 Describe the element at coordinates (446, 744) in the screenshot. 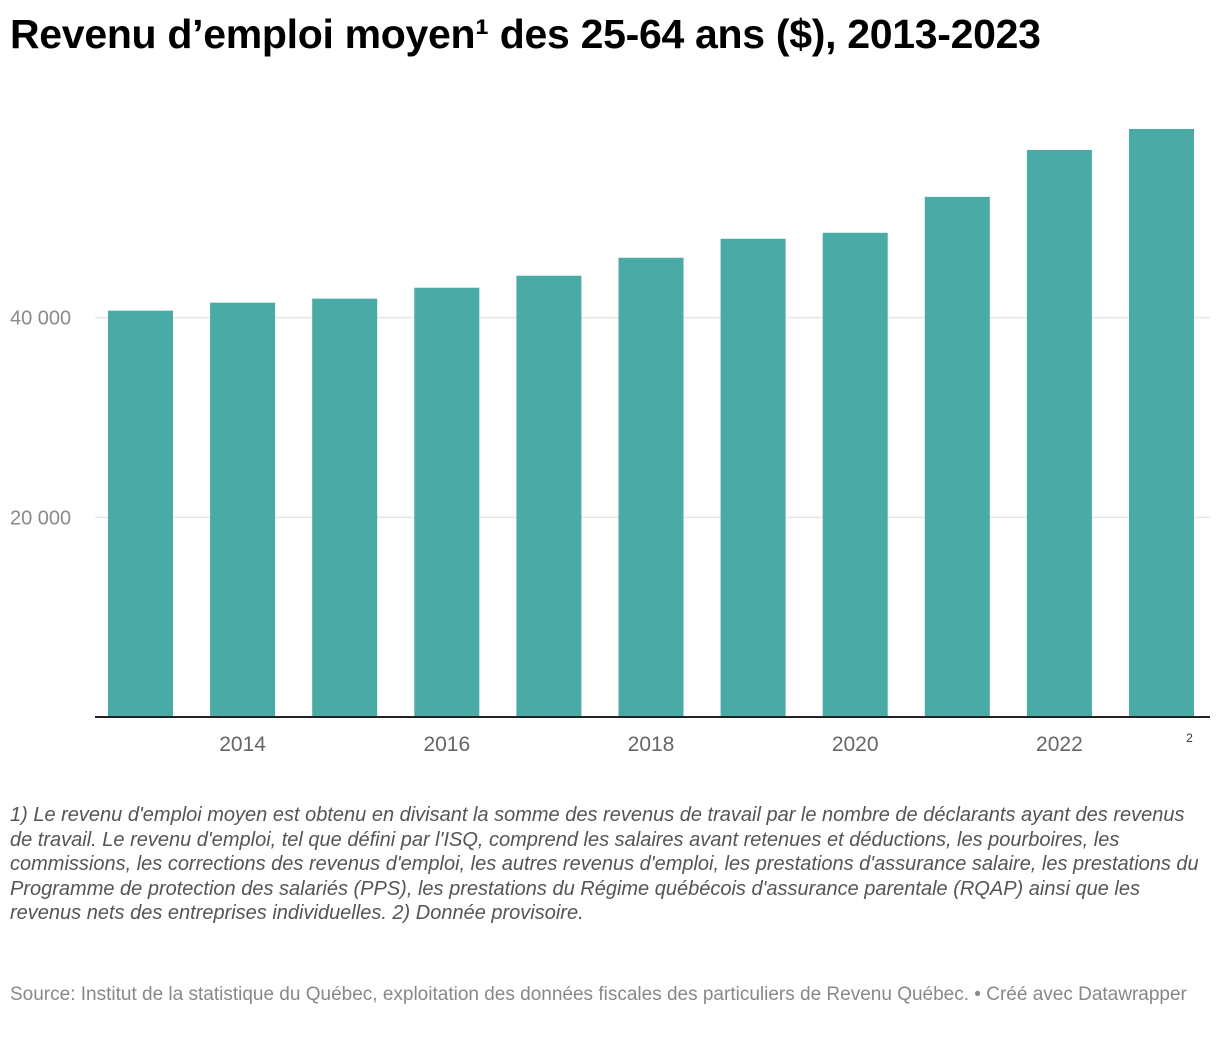

I see `x-tick-label: 2016` at that location.